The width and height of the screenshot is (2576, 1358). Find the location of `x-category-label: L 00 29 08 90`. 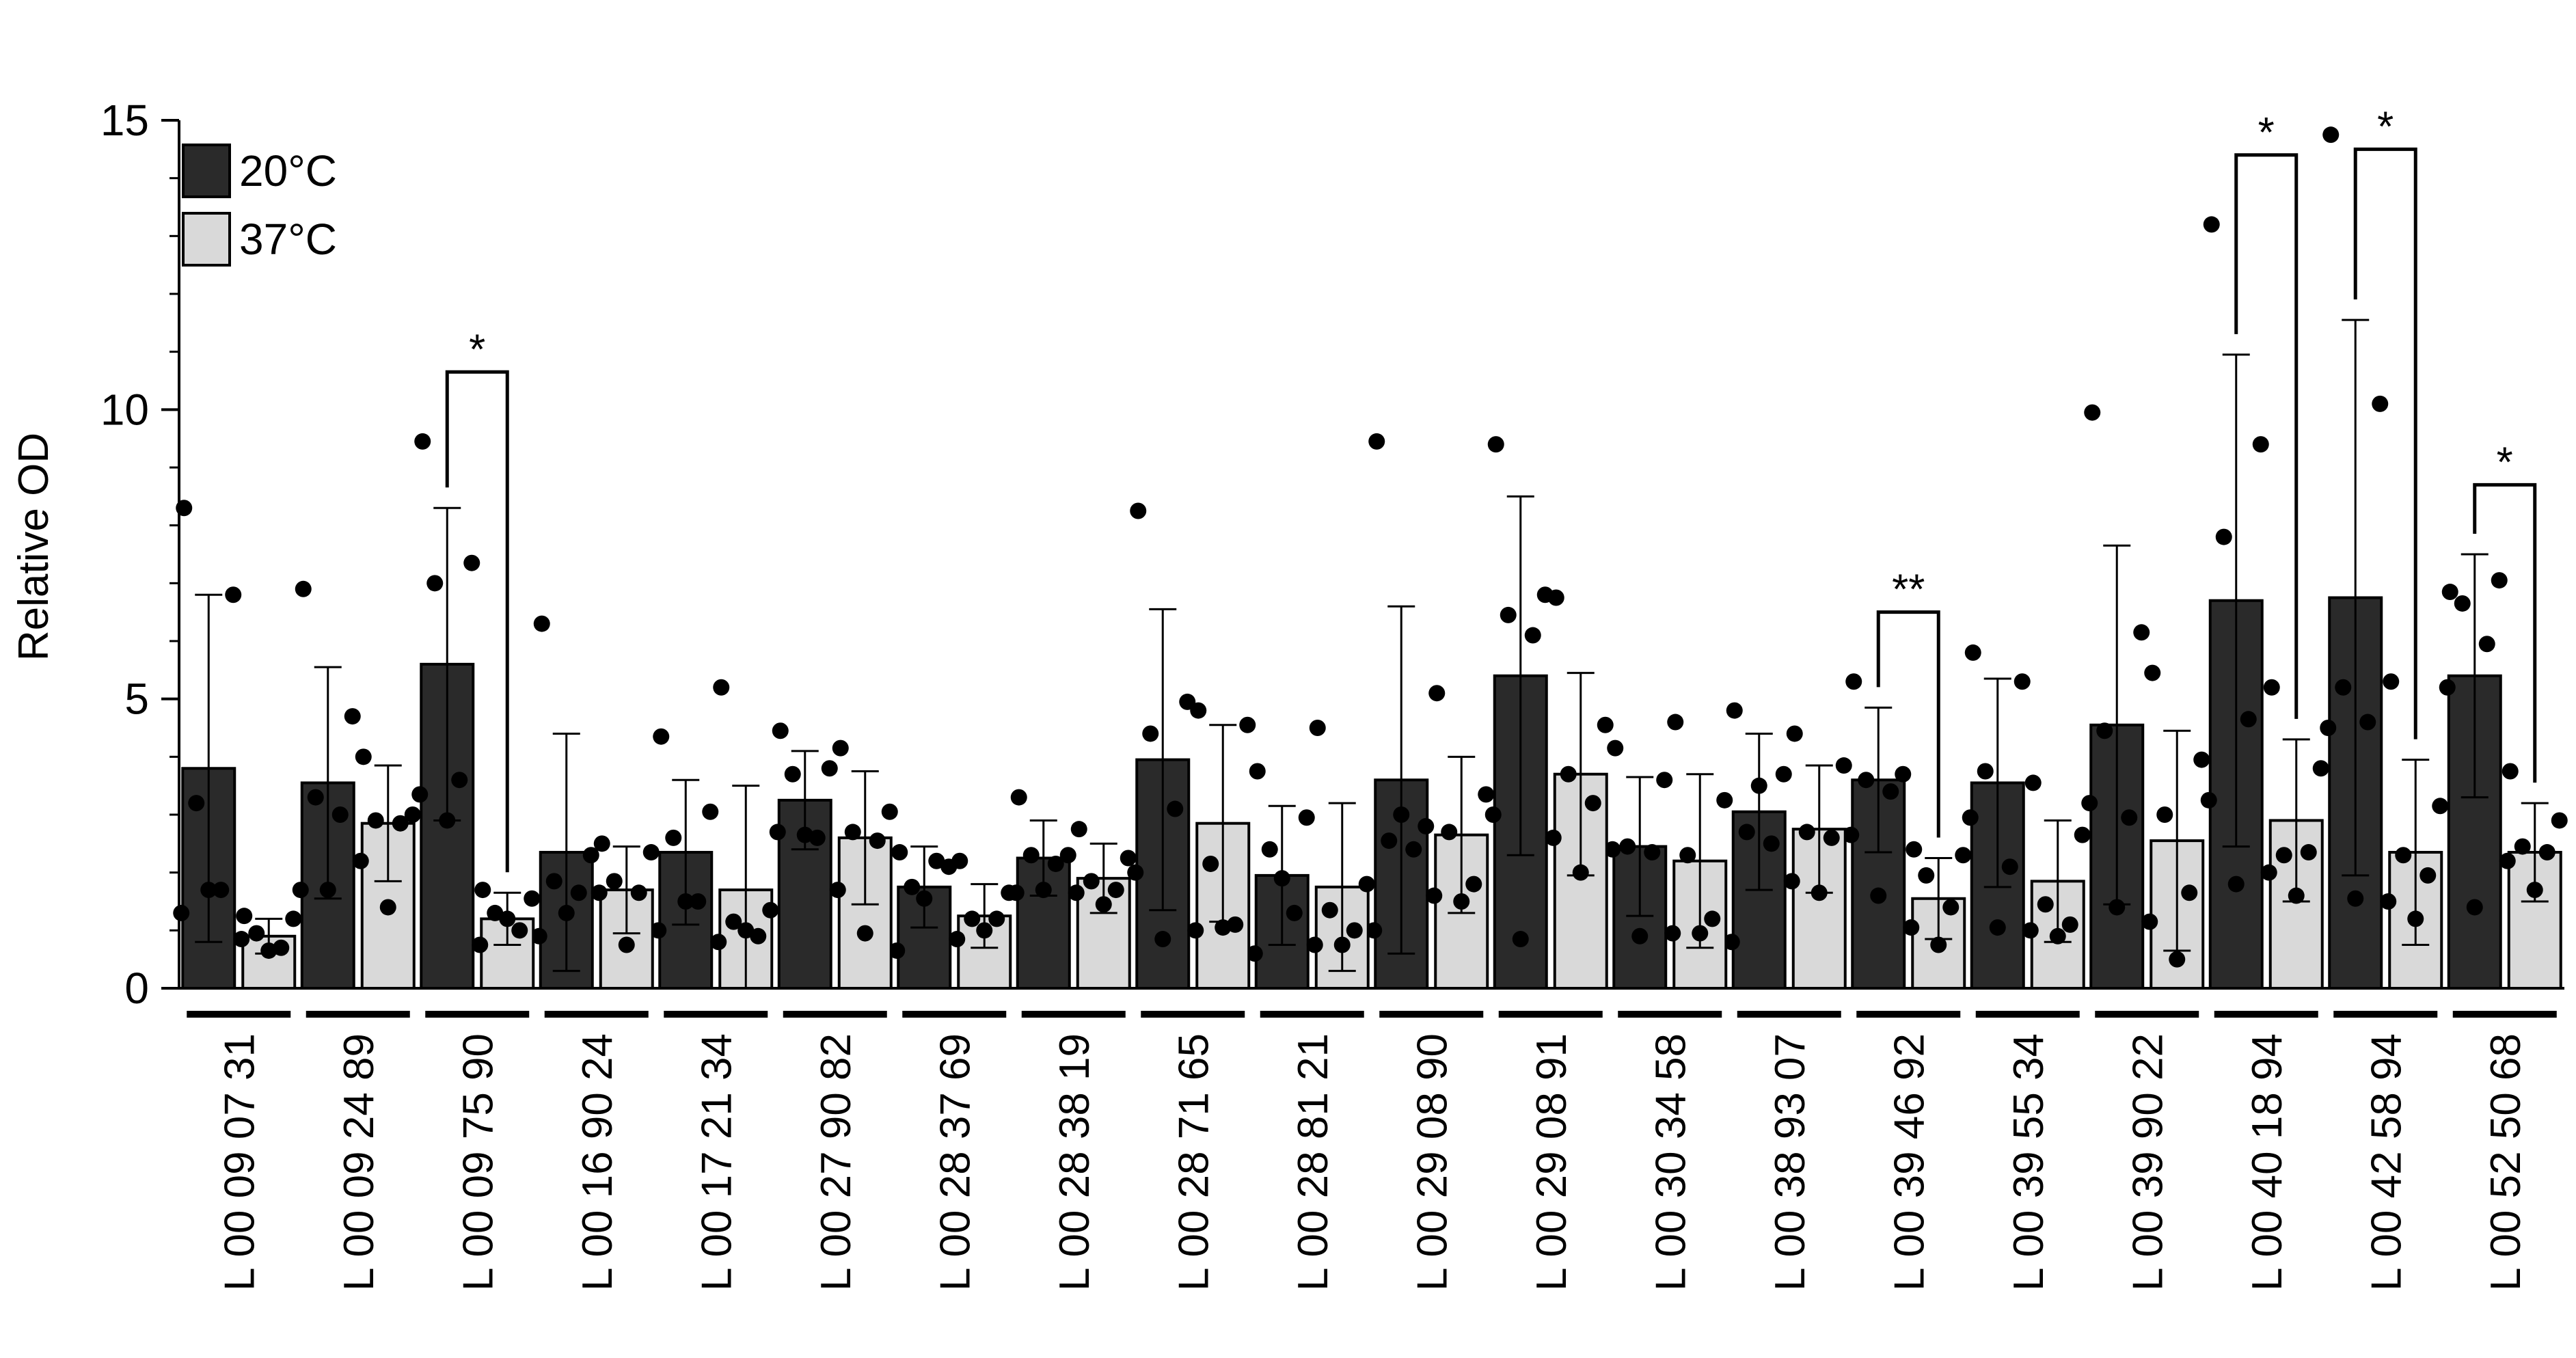

x-category-label: L 00 29 08 90 is located at coordinates (1433, 1162).